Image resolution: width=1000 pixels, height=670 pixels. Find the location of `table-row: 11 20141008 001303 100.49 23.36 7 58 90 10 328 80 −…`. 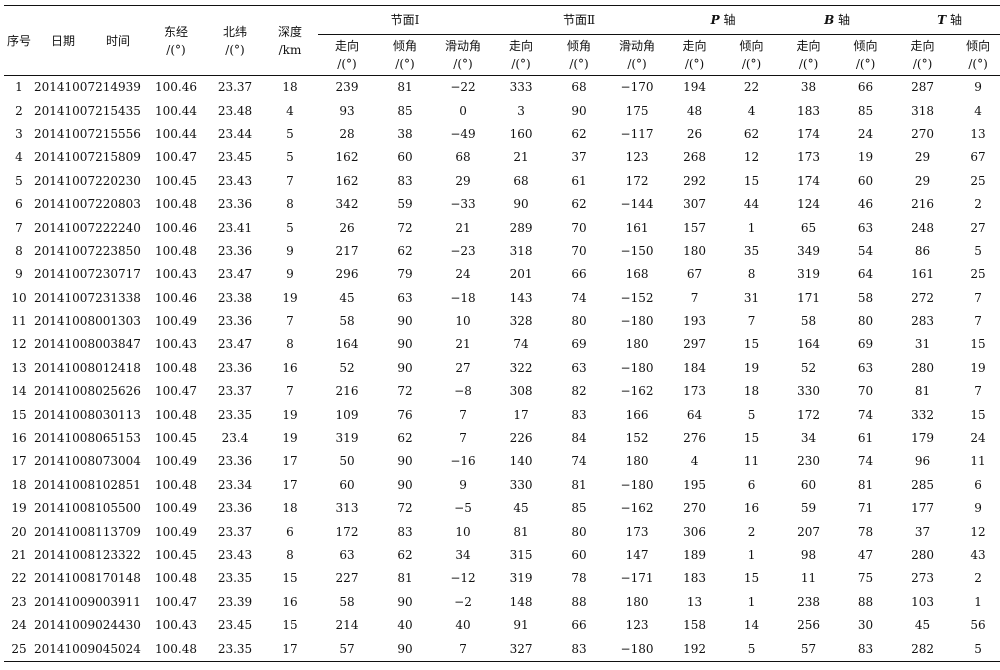

table-row: 11 20141008 001303 100.49 23.36 7 58 90 10 328 80 −… is located at coordinates (502, 321).